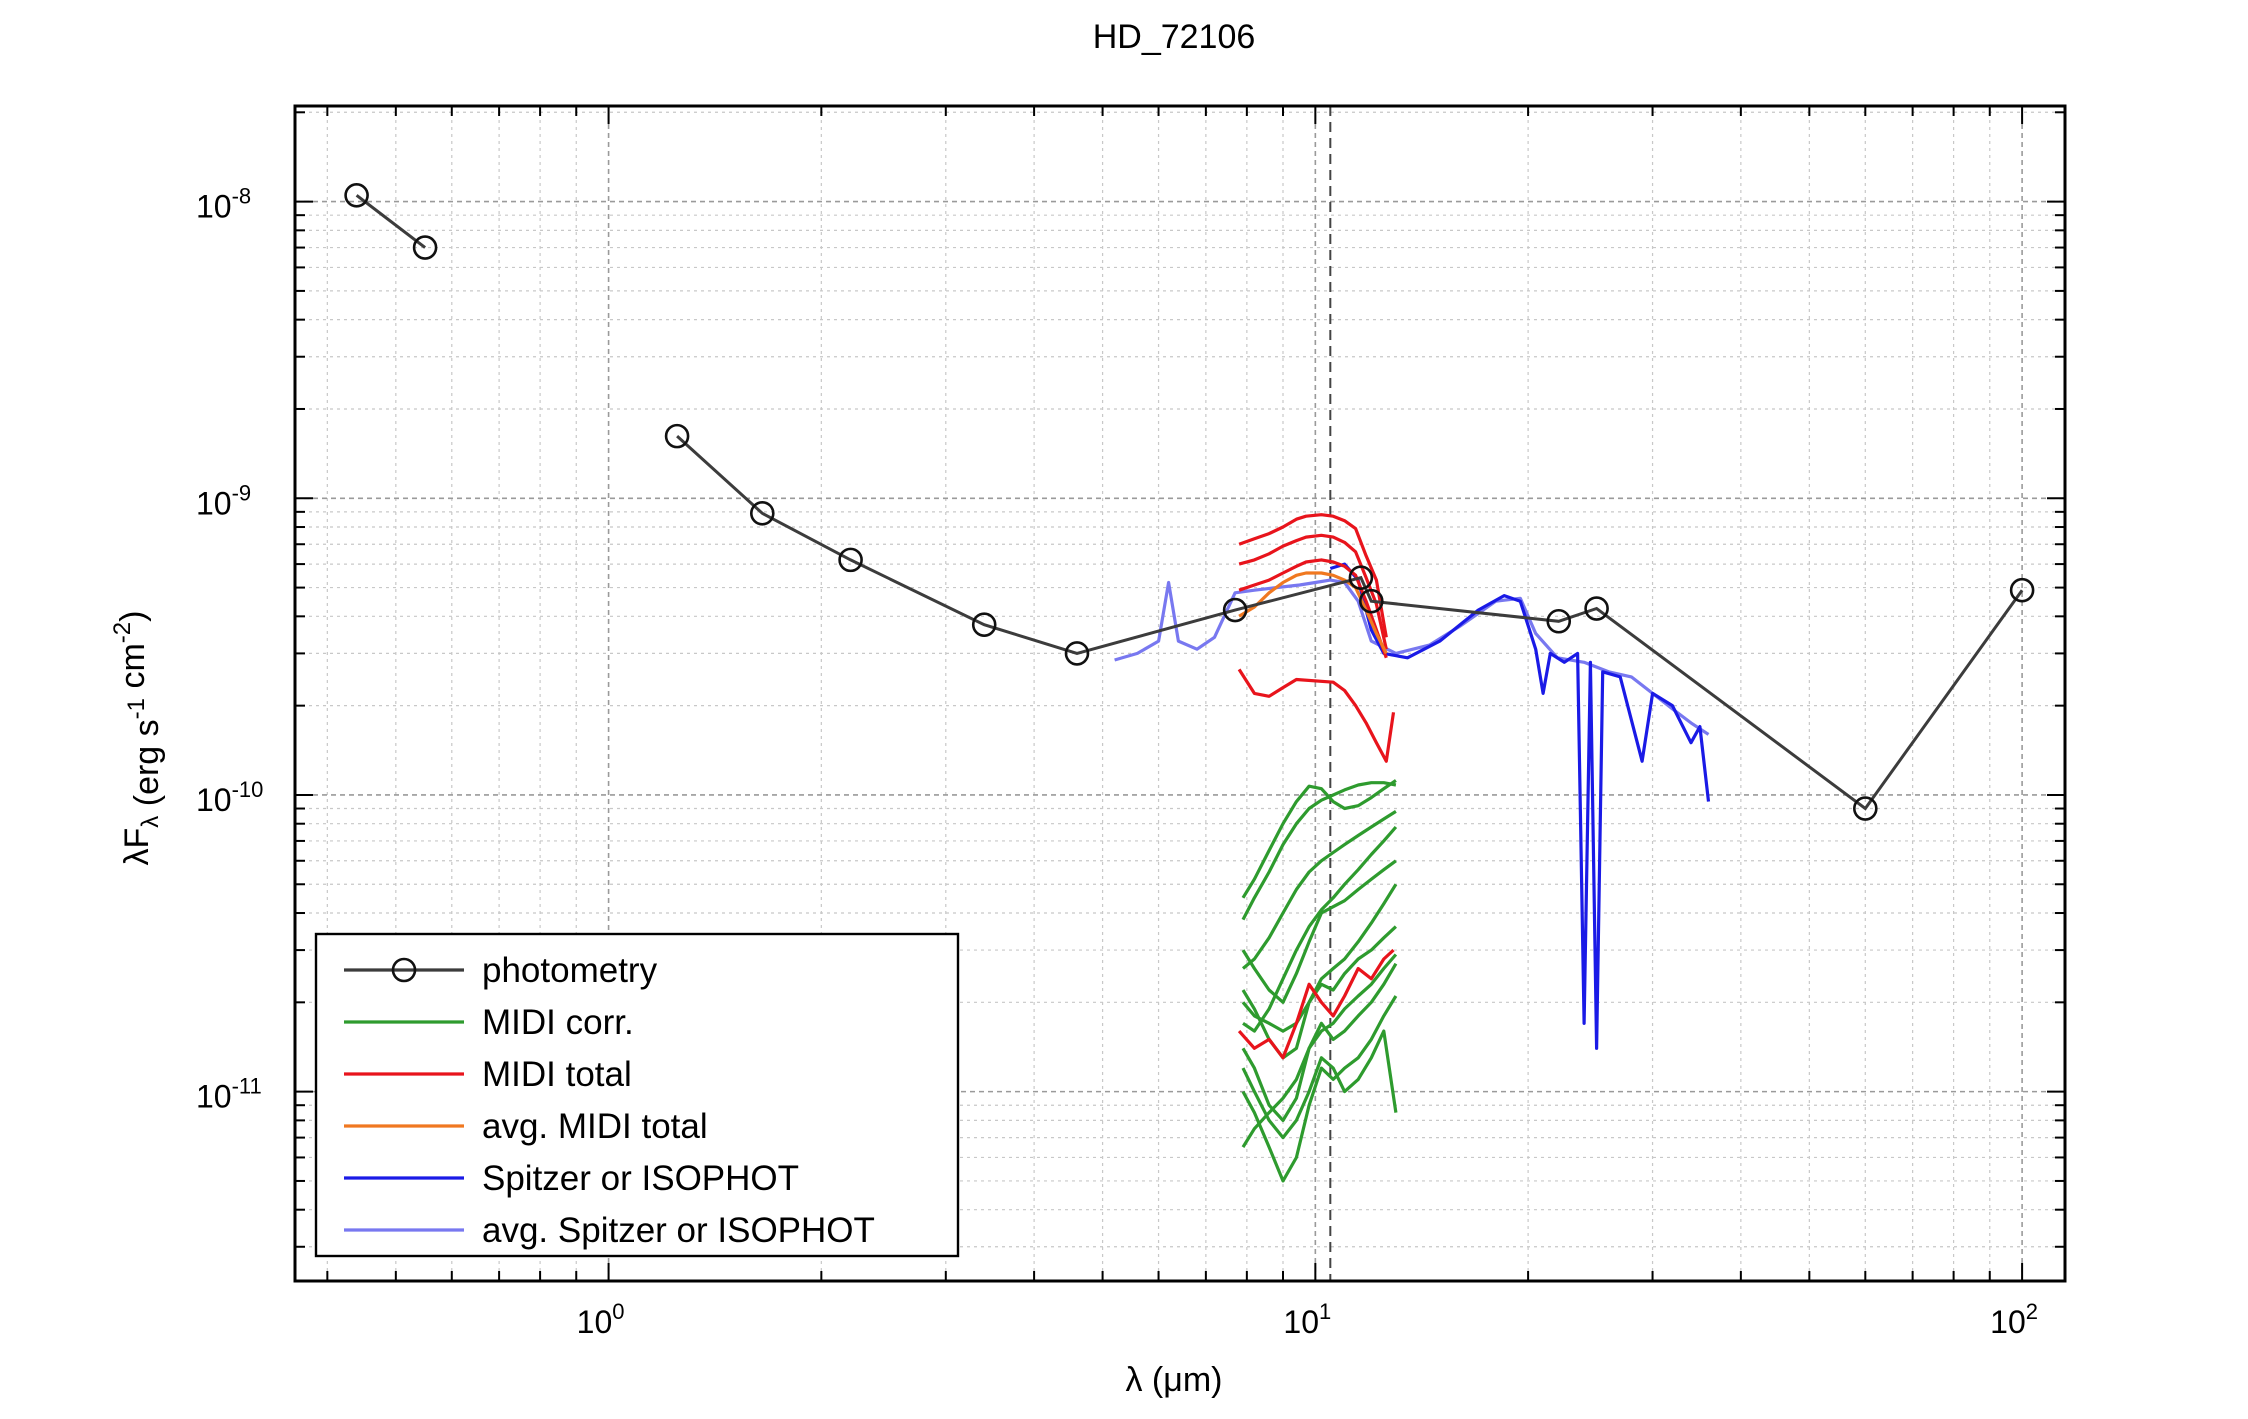 The height and width of the screenshot is (1419, 2248). What do you see at coordinates (1173, 1380) in the screenshot?
I see `x-axis-label: λ (μm)` at bounding box center [1173, 1380].